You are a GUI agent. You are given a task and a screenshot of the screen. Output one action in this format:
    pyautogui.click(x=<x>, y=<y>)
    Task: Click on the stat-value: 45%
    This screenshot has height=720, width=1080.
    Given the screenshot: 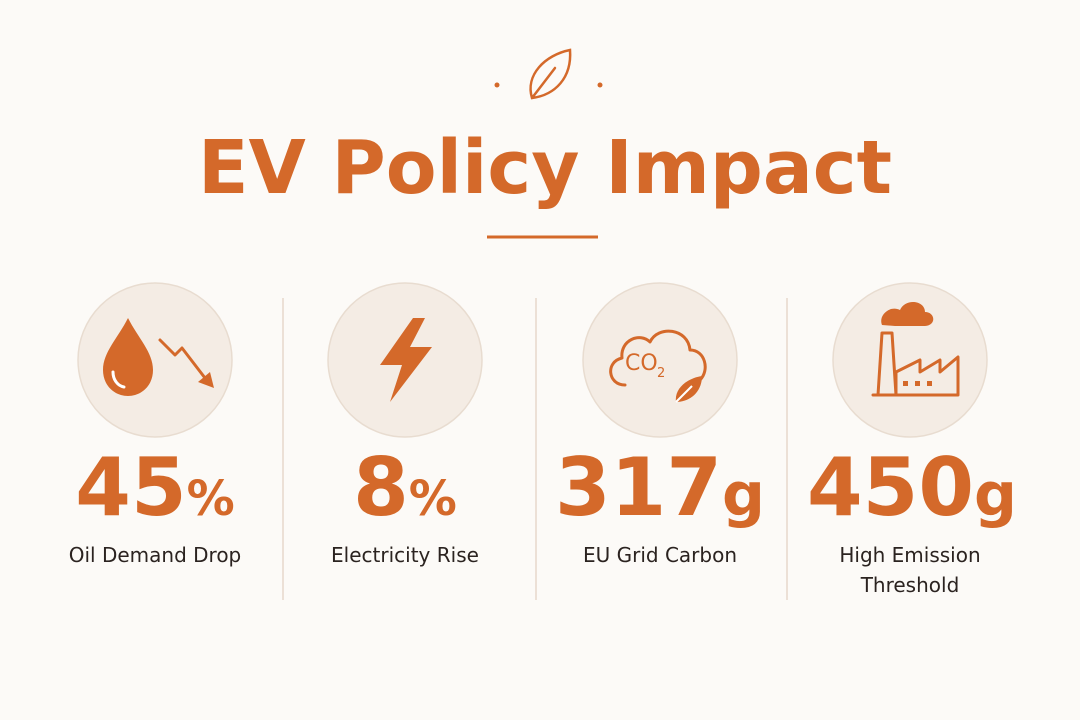 What is the action you would take?
    pyautogui.click(x=154, y=487)
    